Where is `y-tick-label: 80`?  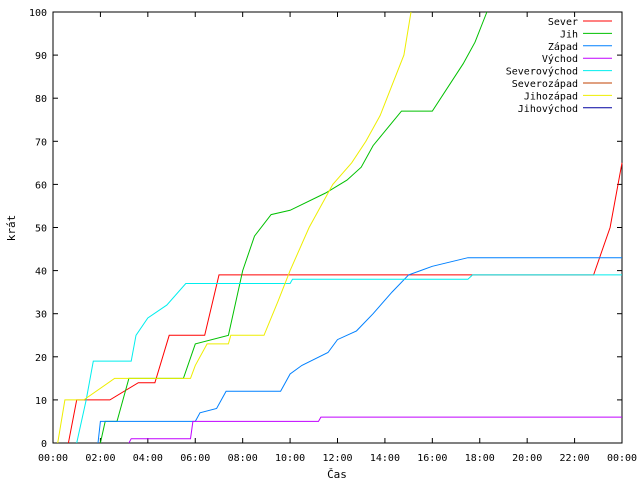
y-tick-label: 80 is located at coordinates (41, 99).